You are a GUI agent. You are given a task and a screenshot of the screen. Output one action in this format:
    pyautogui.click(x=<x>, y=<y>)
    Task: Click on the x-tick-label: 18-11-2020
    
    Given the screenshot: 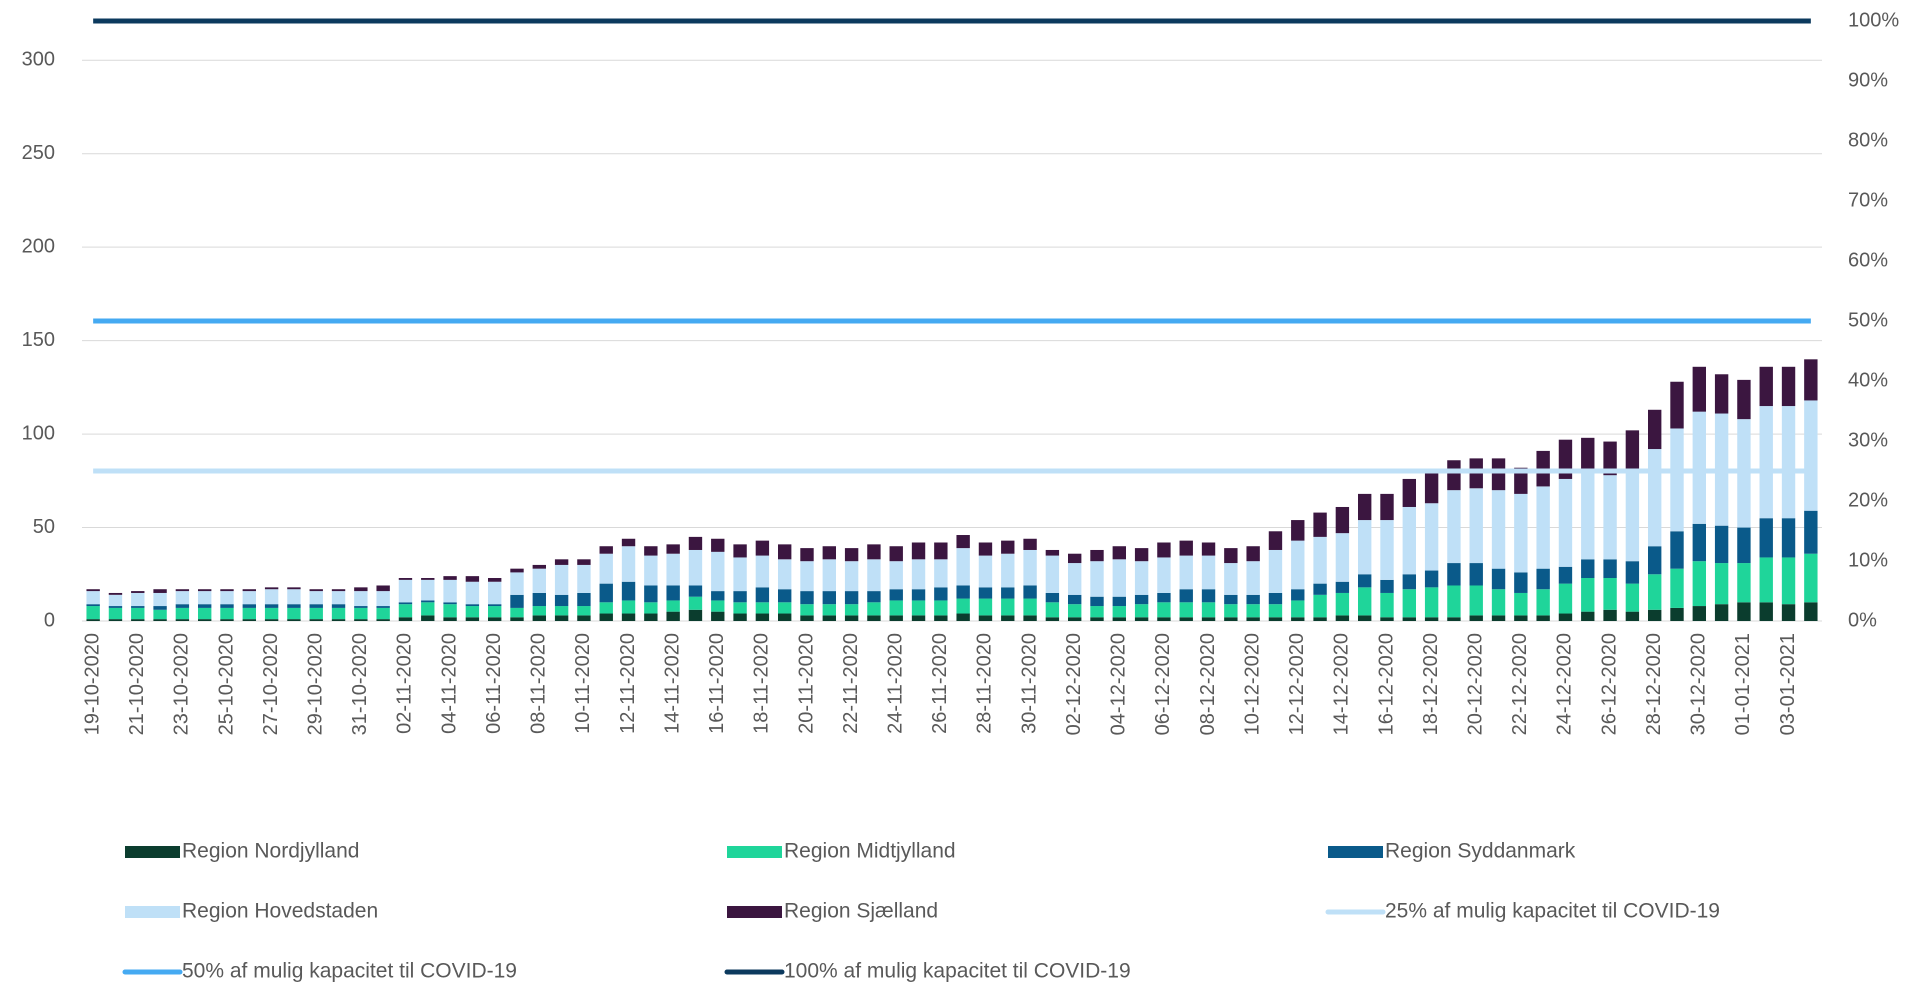 What is the action you would take?
    pyautogui.click(x=762, y=683)
    